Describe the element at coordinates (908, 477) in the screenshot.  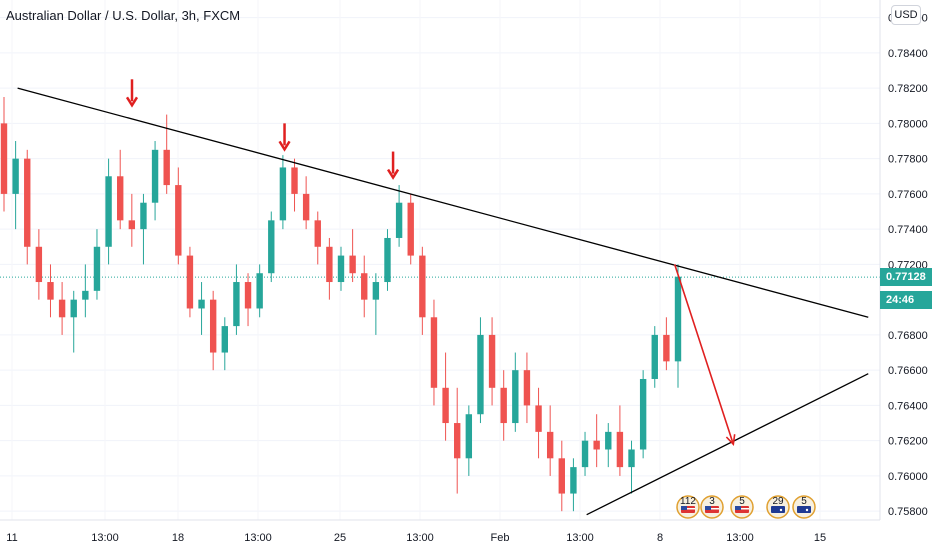
I see `y-tick-label: 0.76000` at that location.